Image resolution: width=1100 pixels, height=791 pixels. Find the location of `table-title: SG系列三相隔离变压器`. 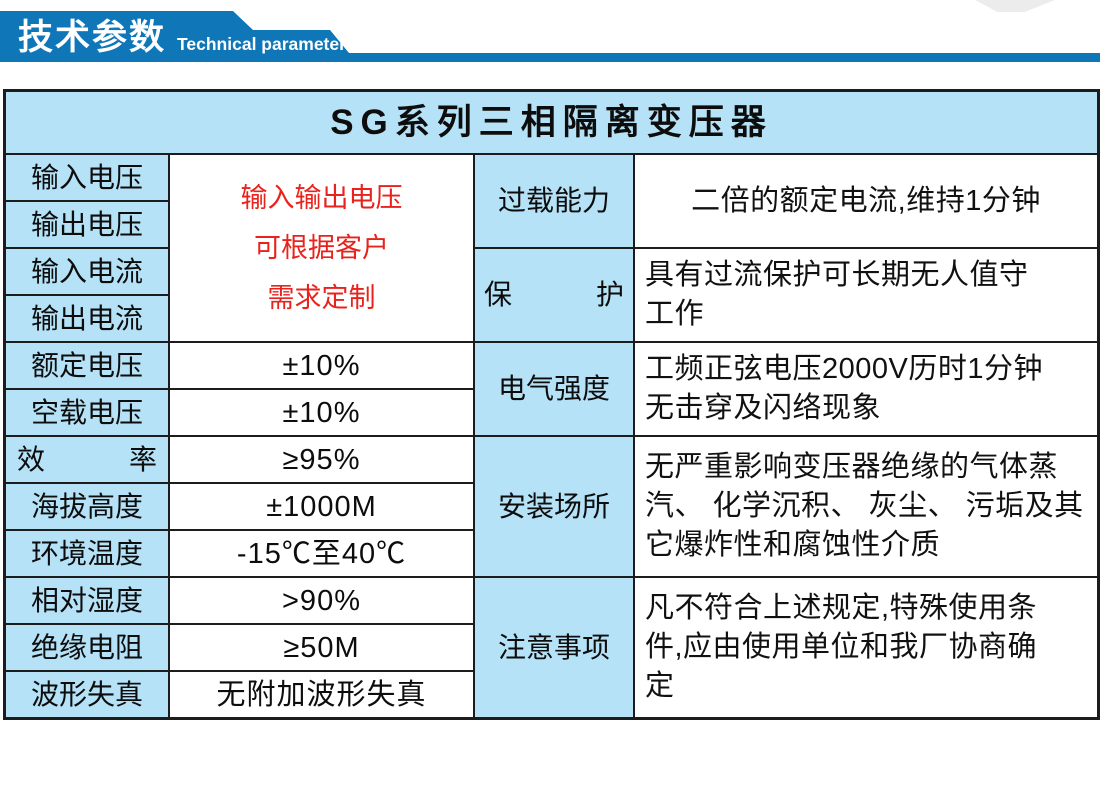

table-title: SG系列三相隔离变压器 is located at coordinates (551, 122).